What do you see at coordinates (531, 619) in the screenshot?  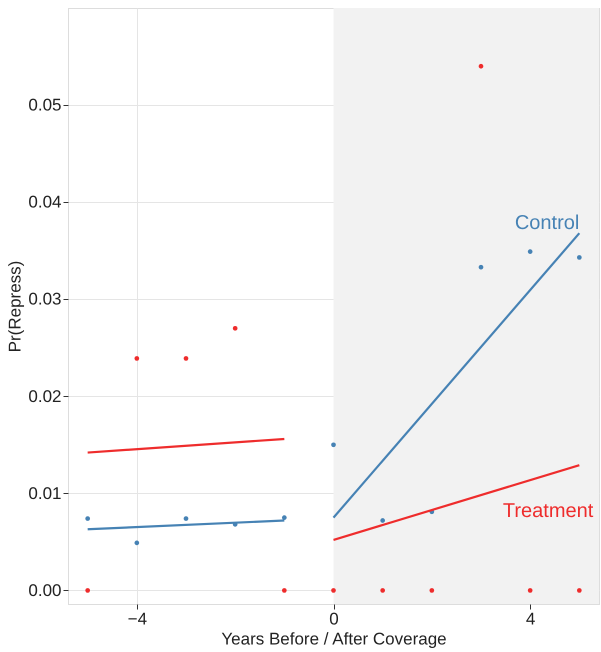 I see `x-tick-label: 4` at bounding box center [531, 619].